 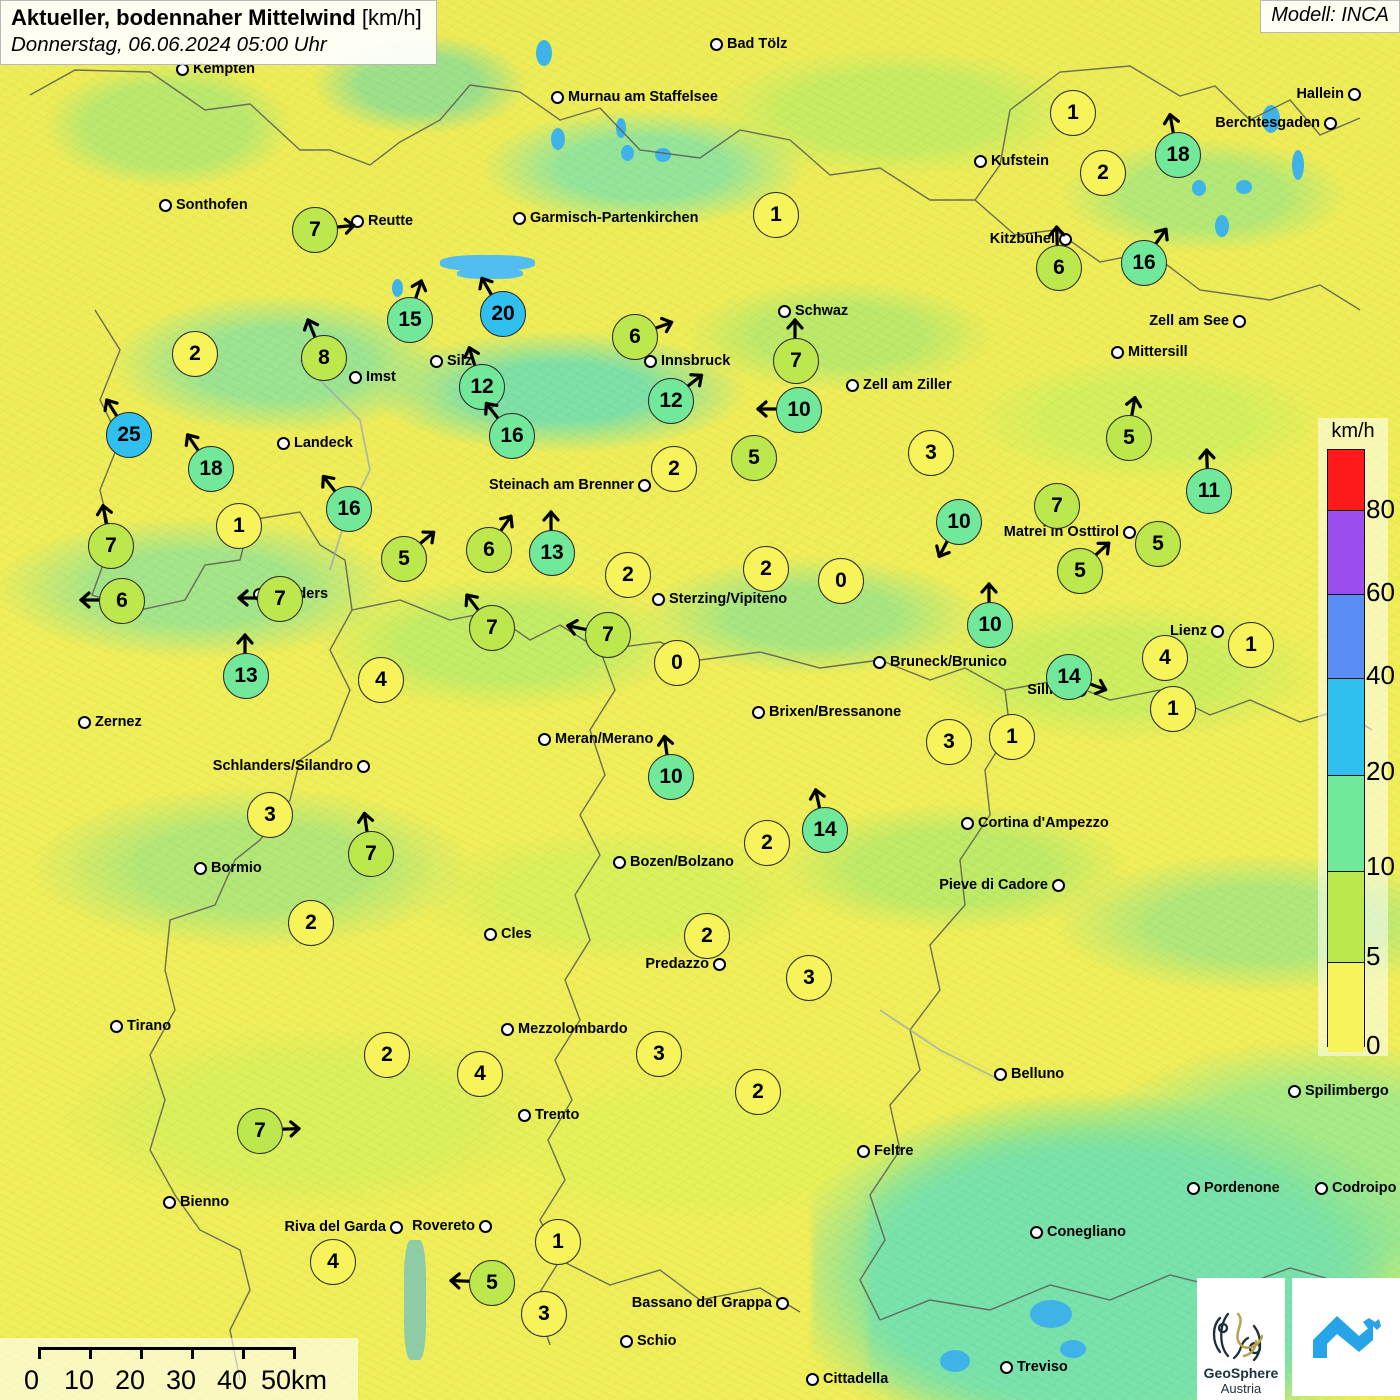 I want to click on wind-speed-badge: 20, so click(x=503, y=314).